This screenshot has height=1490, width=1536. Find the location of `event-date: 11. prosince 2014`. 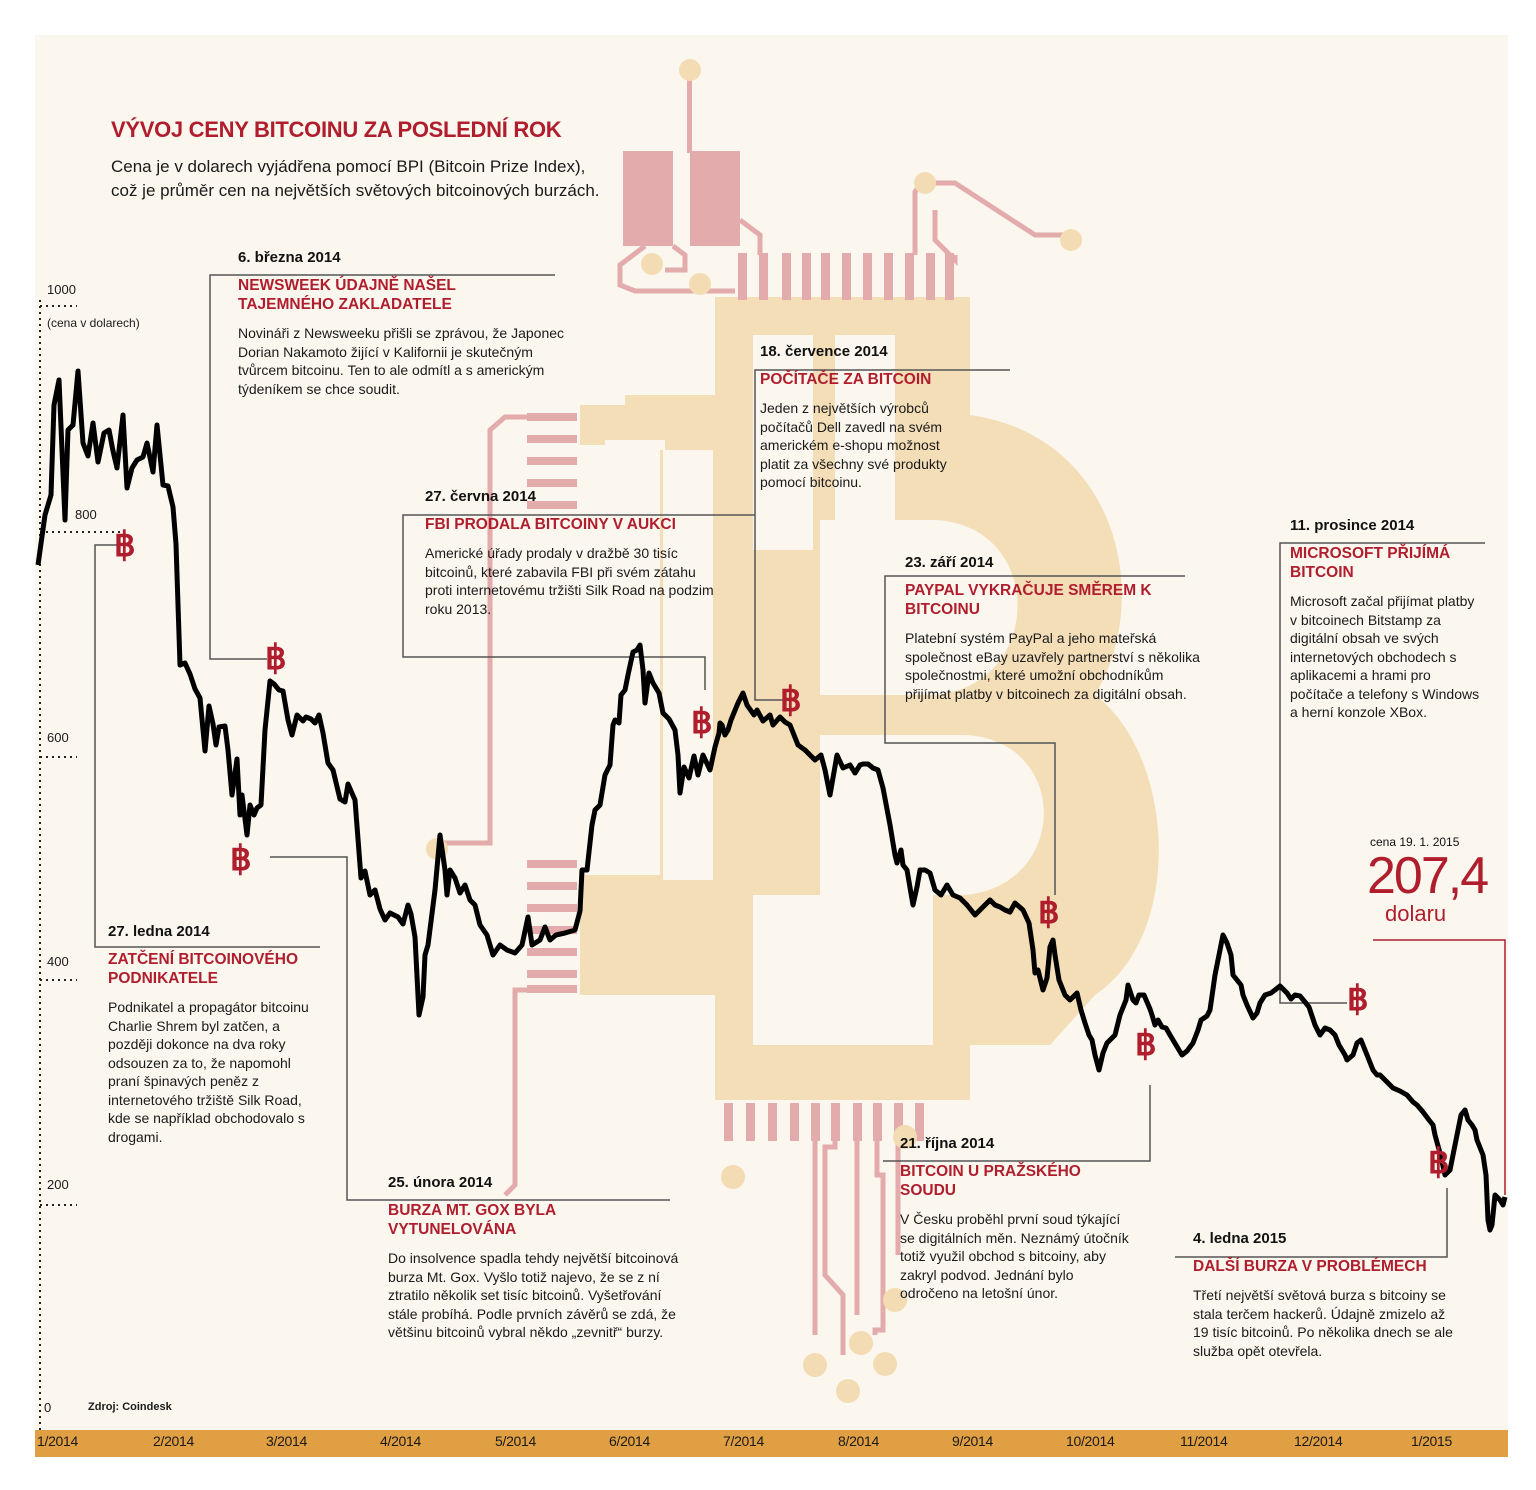

event-date: 11. prosince 2014 is located at coordinates (1352, 525).